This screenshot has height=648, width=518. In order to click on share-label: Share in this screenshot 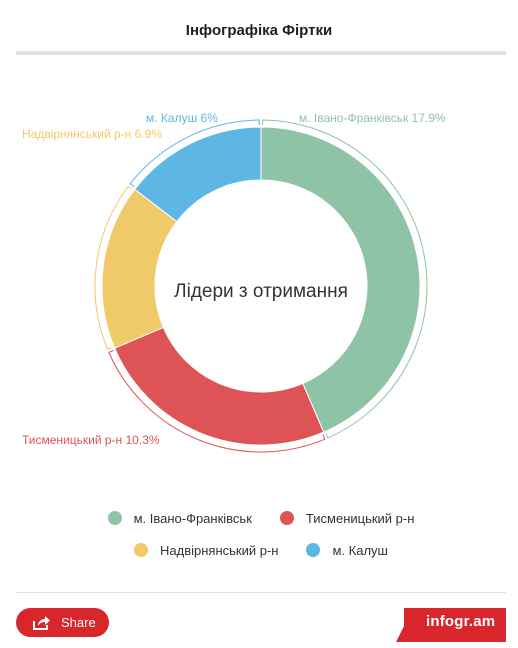, I will do `click(78, 622)`.